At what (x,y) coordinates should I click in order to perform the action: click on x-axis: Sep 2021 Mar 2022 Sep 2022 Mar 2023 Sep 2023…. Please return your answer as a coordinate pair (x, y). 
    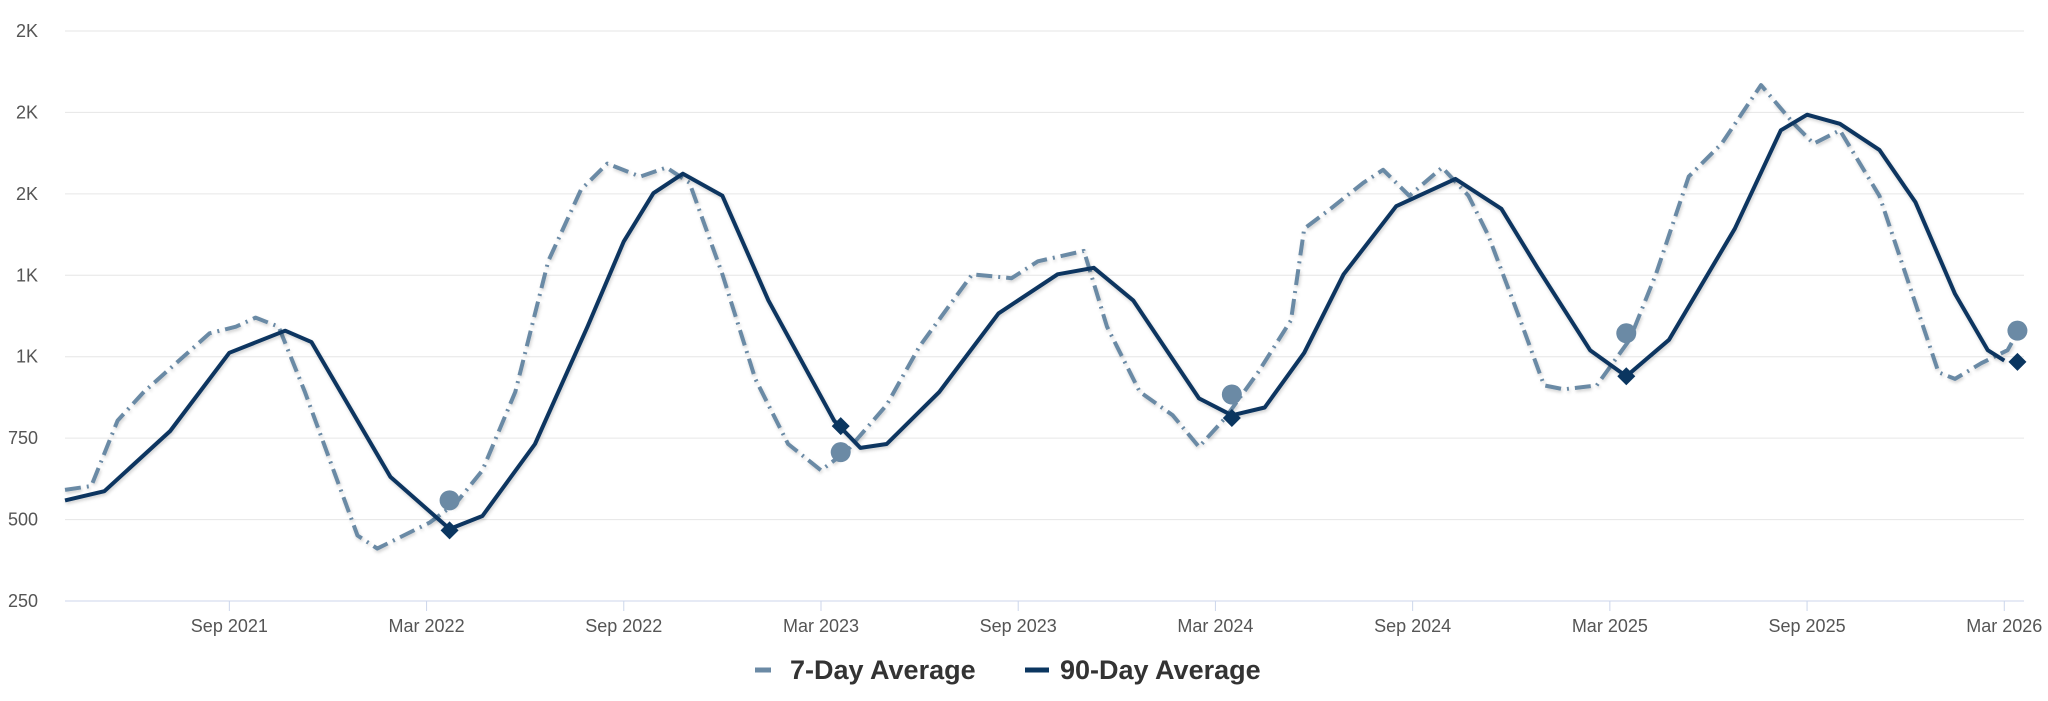
    Looking at the image, I should click on (1116, 618).